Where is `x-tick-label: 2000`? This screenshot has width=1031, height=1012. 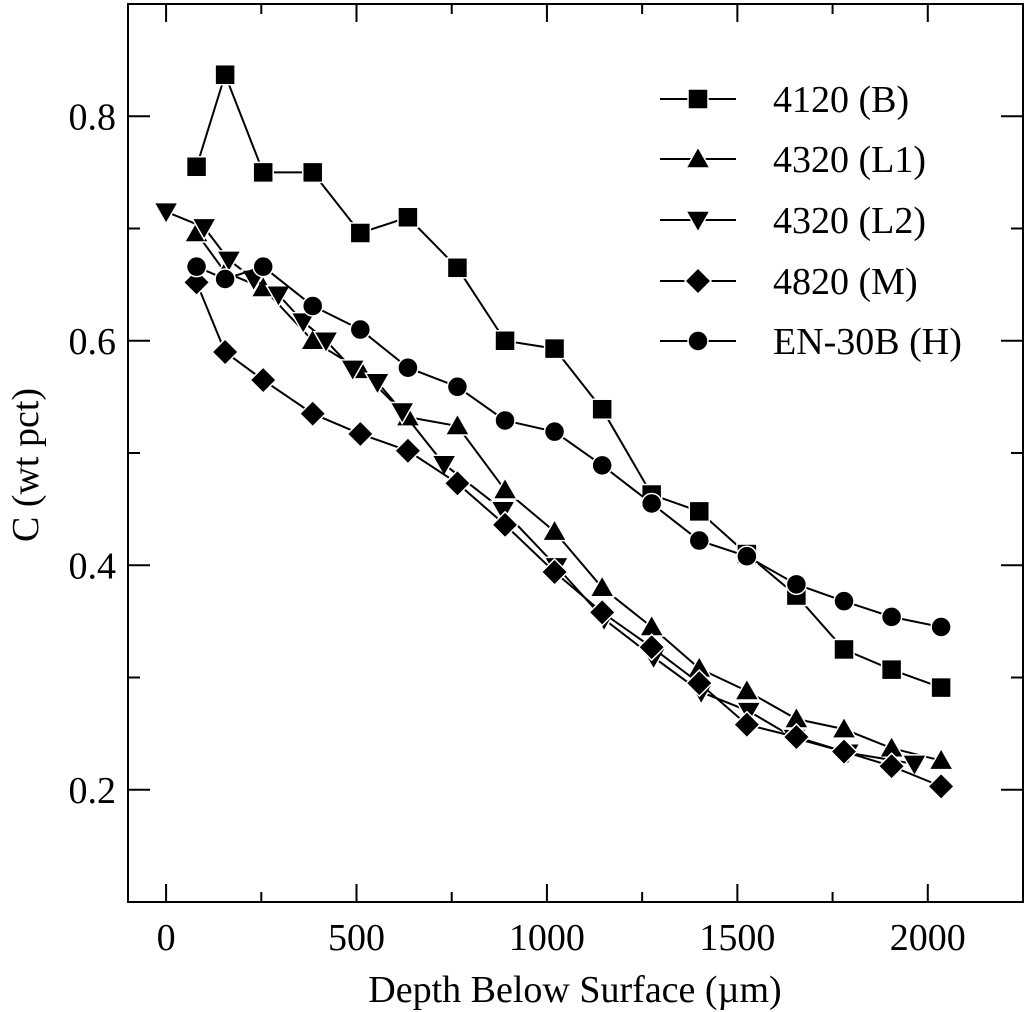
x-tick-label: 2000 is located at coordinates (928, 938).